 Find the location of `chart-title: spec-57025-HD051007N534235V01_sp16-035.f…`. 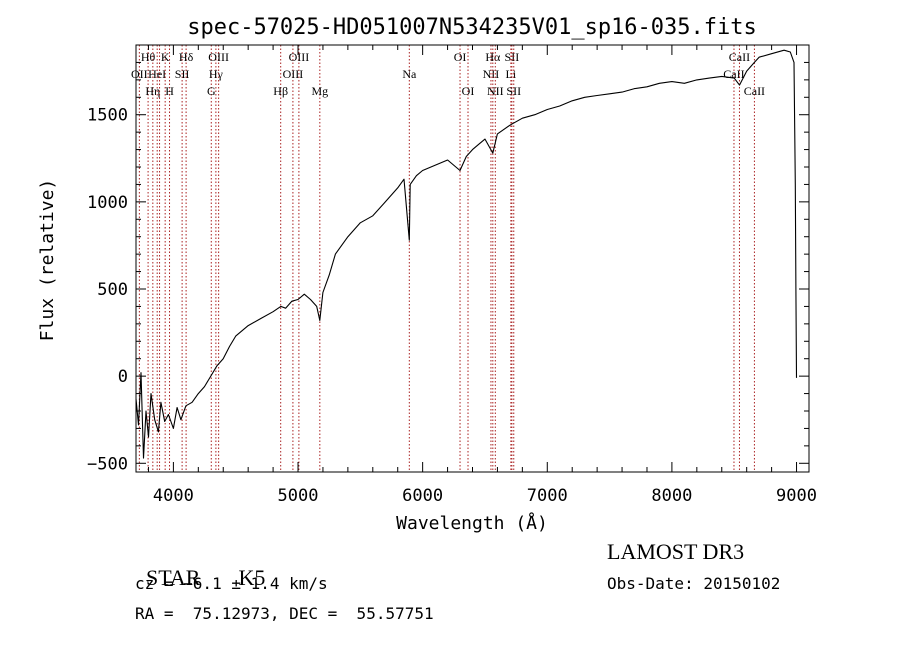

chart-title: spec-57025-HD051007N534235V01_sp16-035.f… is located at coordinates (472, 27).